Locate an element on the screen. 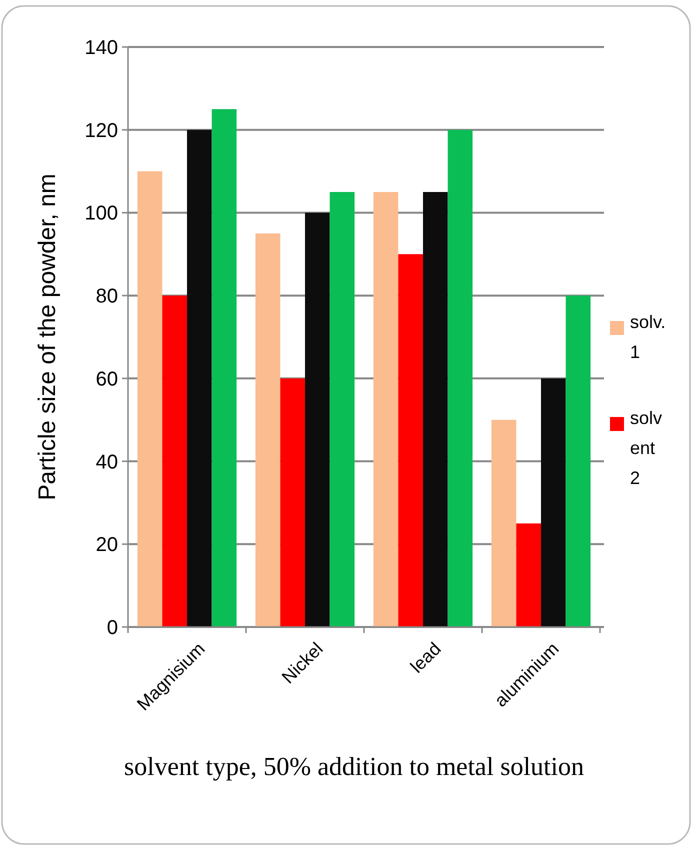 The image size is (694, 848). y-axis-title: Particle size of the powder, nm is located at coordinates (47, 337).